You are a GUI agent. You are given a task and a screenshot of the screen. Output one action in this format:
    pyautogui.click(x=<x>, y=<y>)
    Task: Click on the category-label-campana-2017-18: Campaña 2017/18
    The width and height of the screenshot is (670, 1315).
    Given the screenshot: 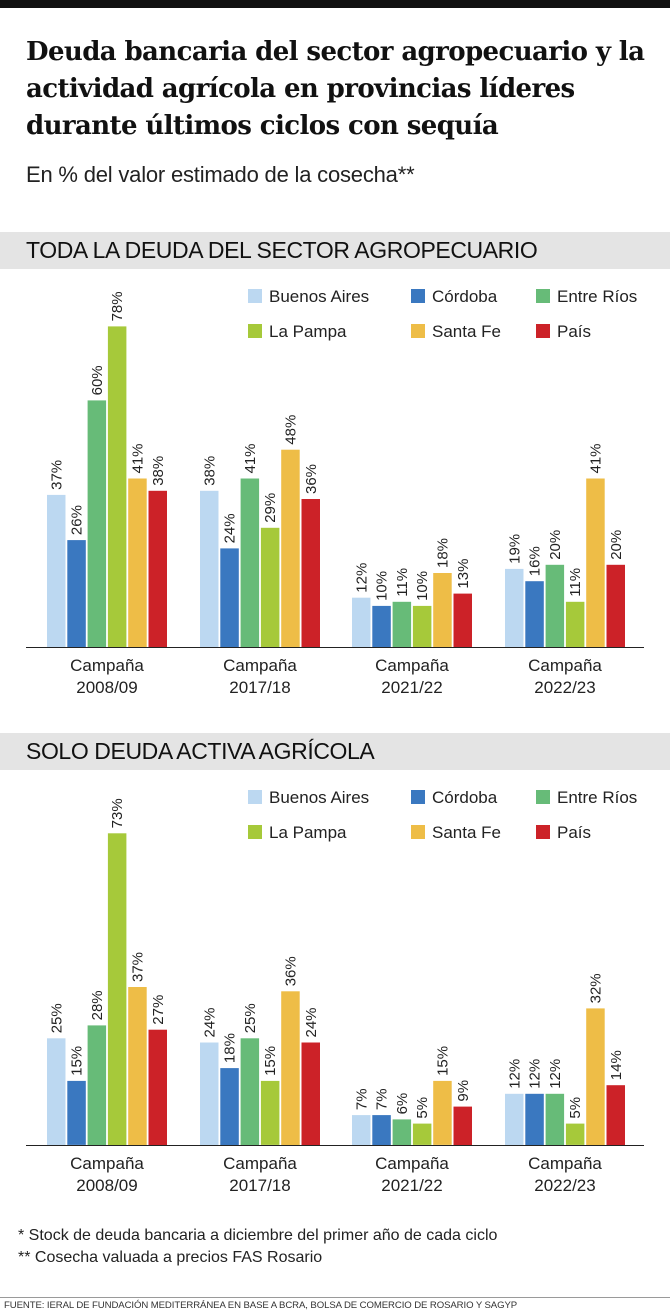 What is the action you would take?
    pyautogui.click(x=260, y=1174)
    